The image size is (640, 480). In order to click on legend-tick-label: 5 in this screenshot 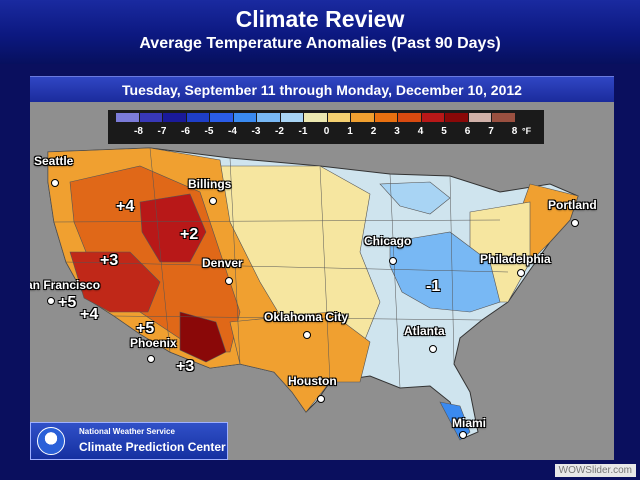, I will do `click(444, 131)`.